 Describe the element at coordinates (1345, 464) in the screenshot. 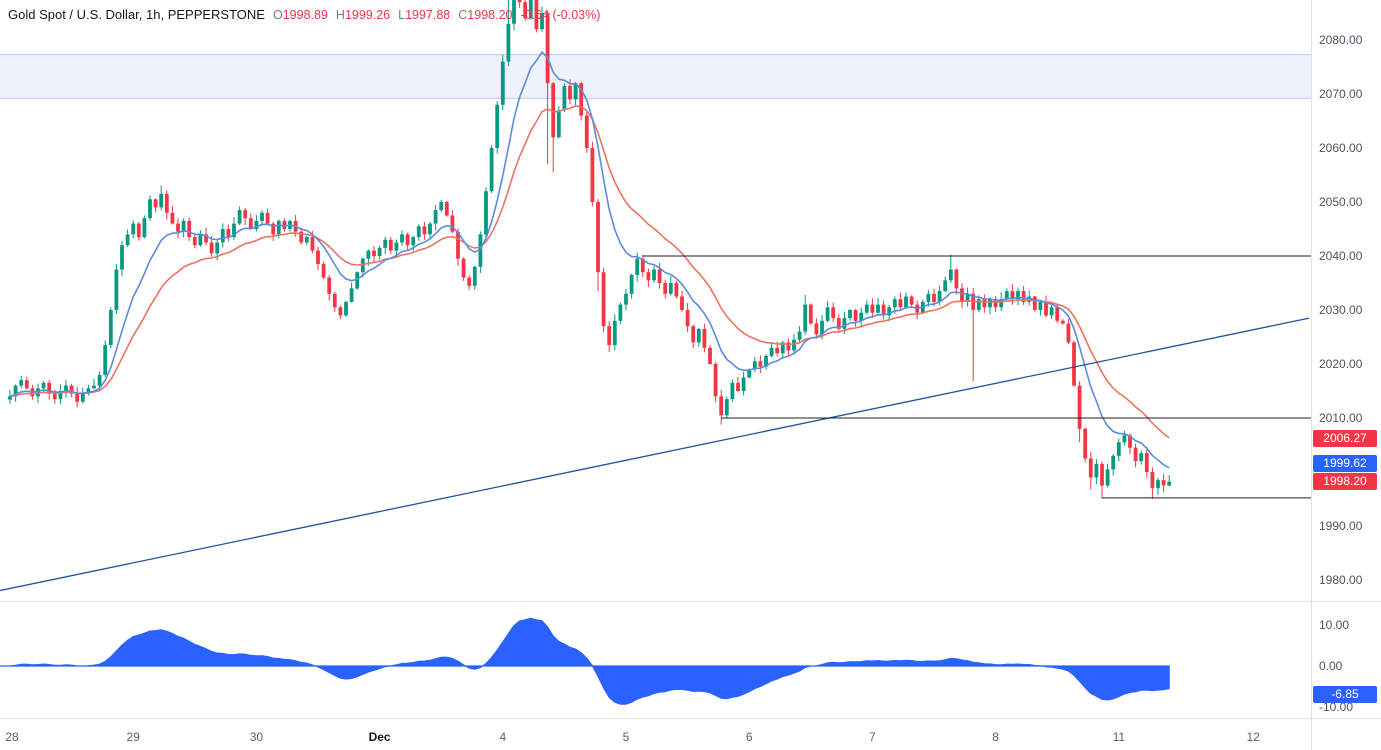

I see `ma-fast-price-label: 1999.62` at that location.